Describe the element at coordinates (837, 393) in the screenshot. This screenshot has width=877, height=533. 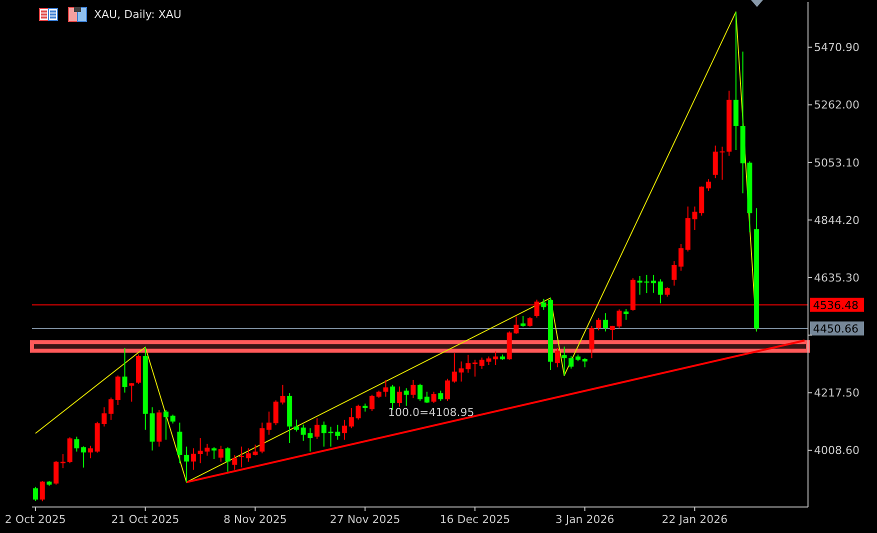
I see `y-tick-label: 4217.50` at that location.